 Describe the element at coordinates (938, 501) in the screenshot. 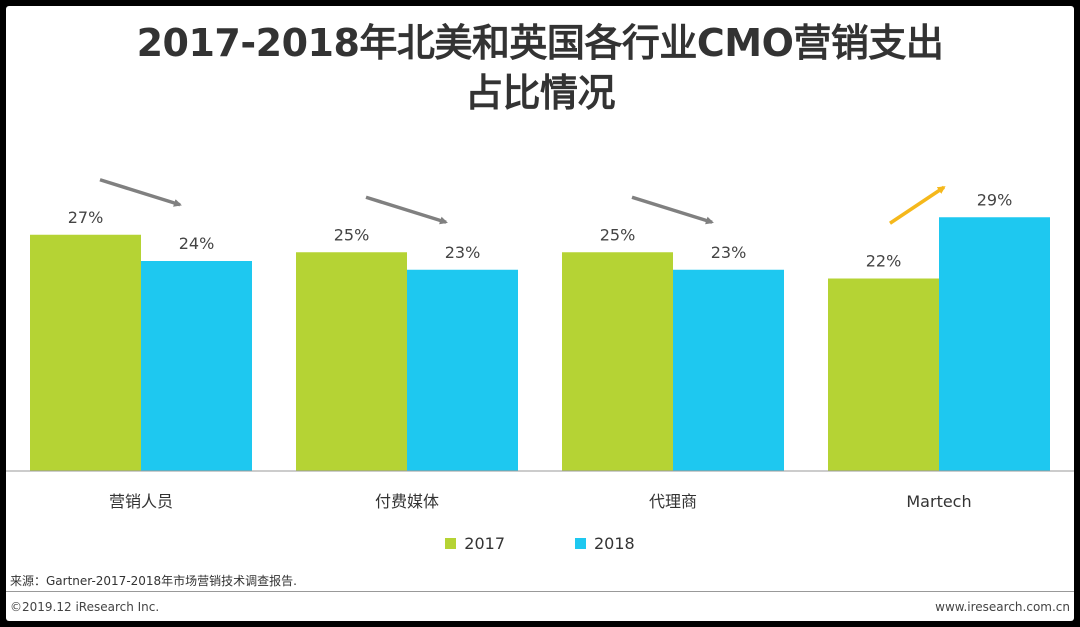

I see `category-label-3: Martech` at that location.